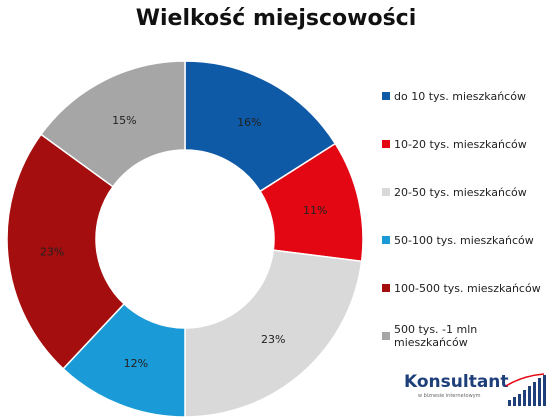  Describe the element at coordinates (449, 396) in the screenshot. I see `logo-tagline: w biznesie internetowym` at that location.